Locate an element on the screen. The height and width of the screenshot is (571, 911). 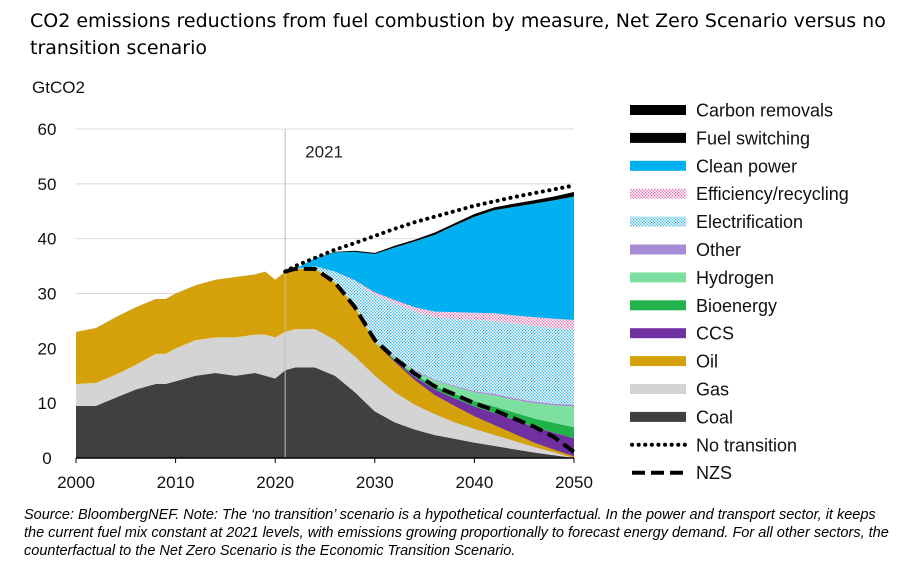
y-axis-title: GtCO2 is located at coordinates (58, 87).